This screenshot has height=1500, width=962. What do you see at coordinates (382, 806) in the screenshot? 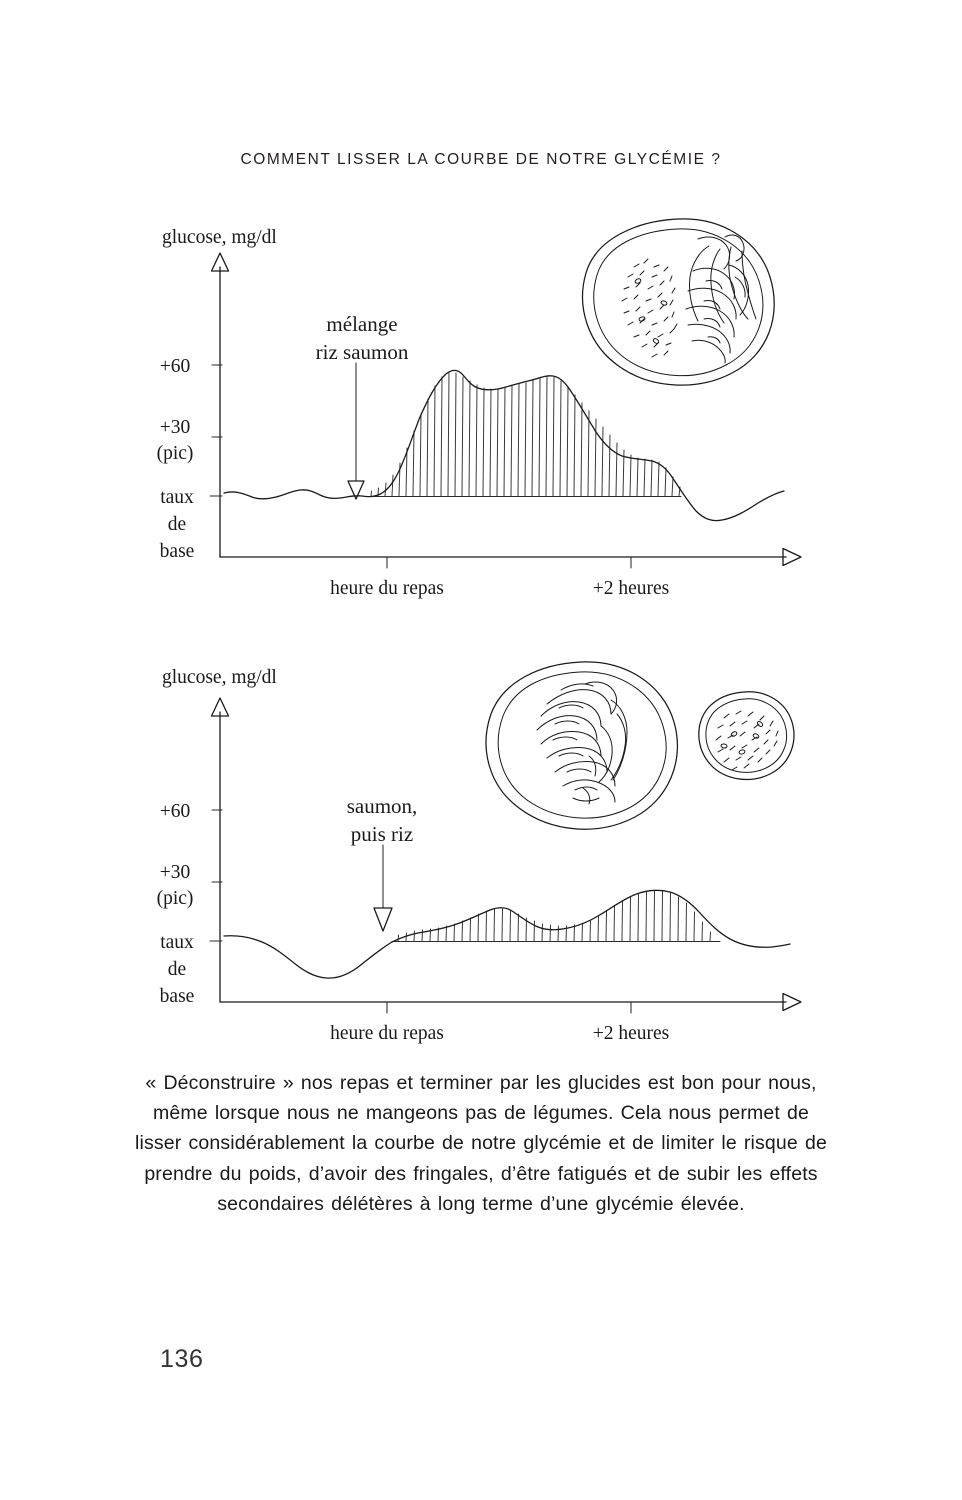
I see `annotation-line-1: saumon,` at bounding box center [382, 806].